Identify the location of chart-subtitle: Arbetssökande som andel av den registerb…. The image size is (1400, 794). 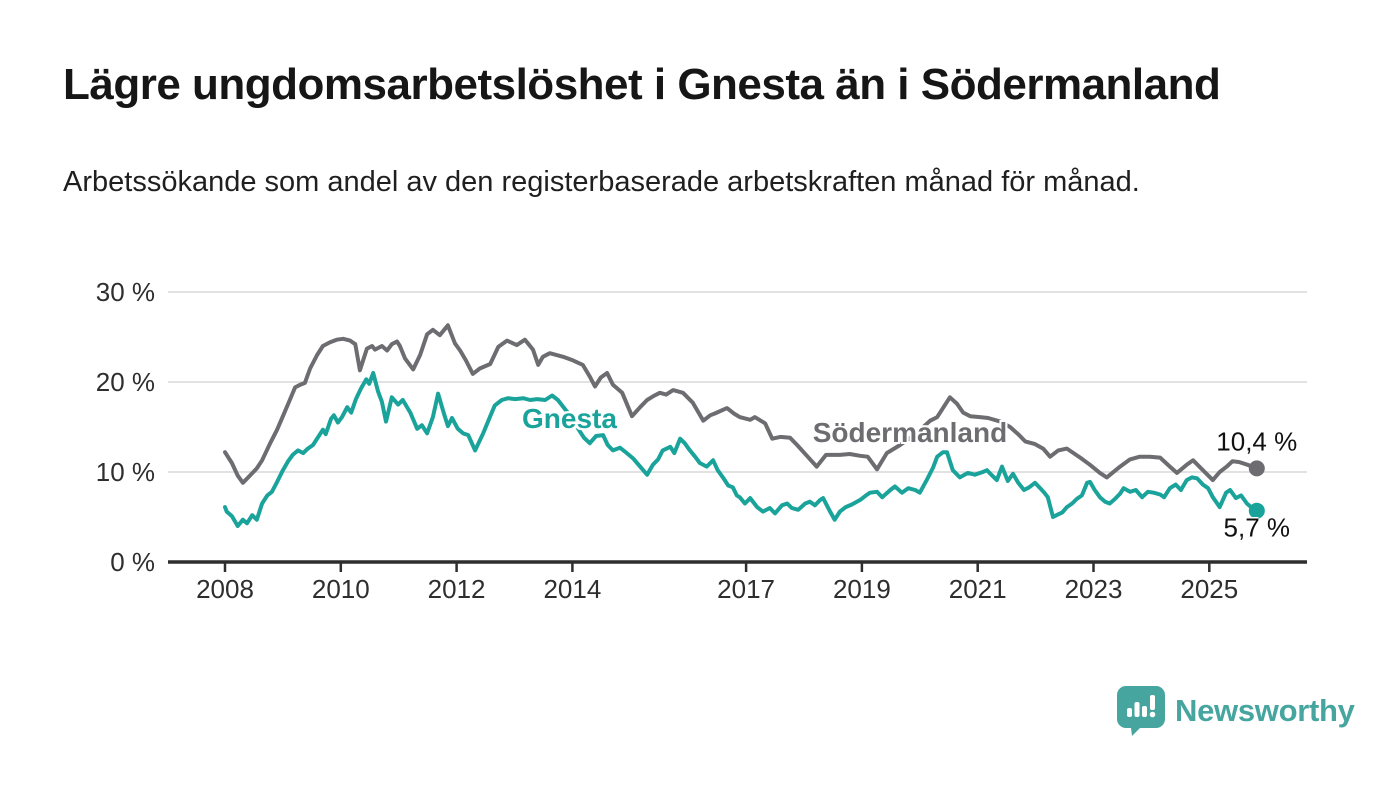
(601, 182).